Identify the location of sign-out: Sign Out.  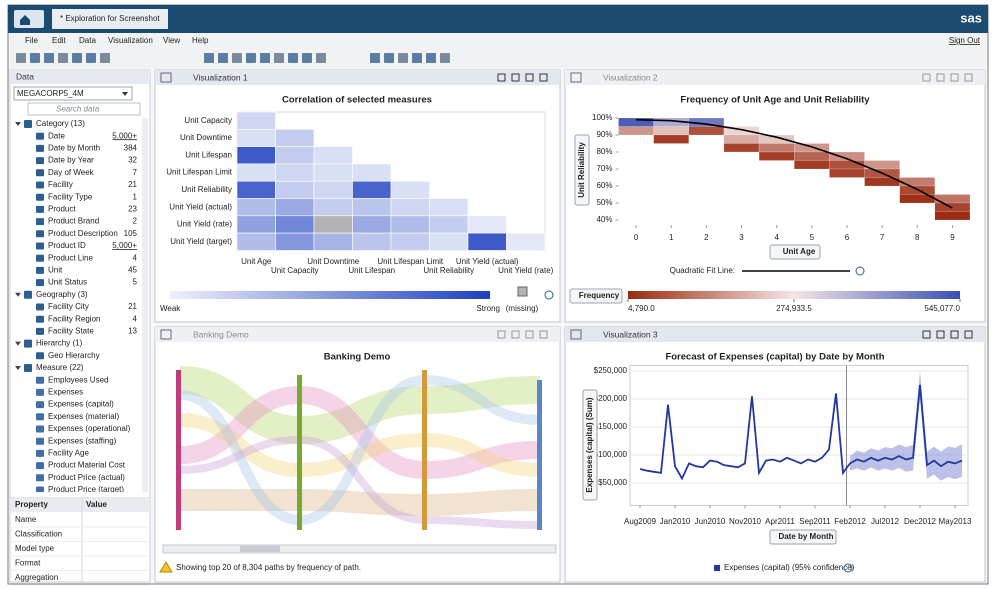
(965, 40).